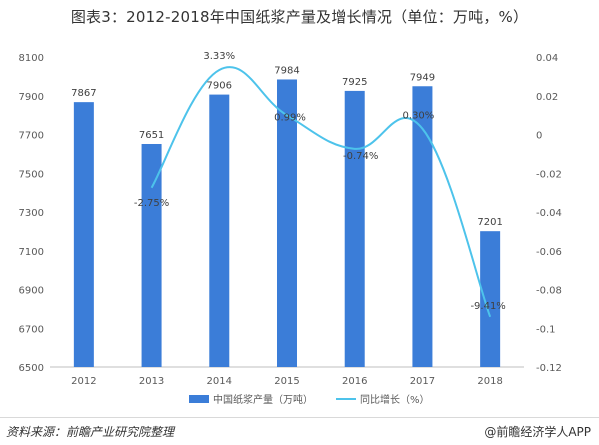 This screenshot has width=599, height=445. What do you see at coordinates (487, 306) in the screenshot?
I see `growth-value-label: -9.41%` at bounding box center [487, 306].